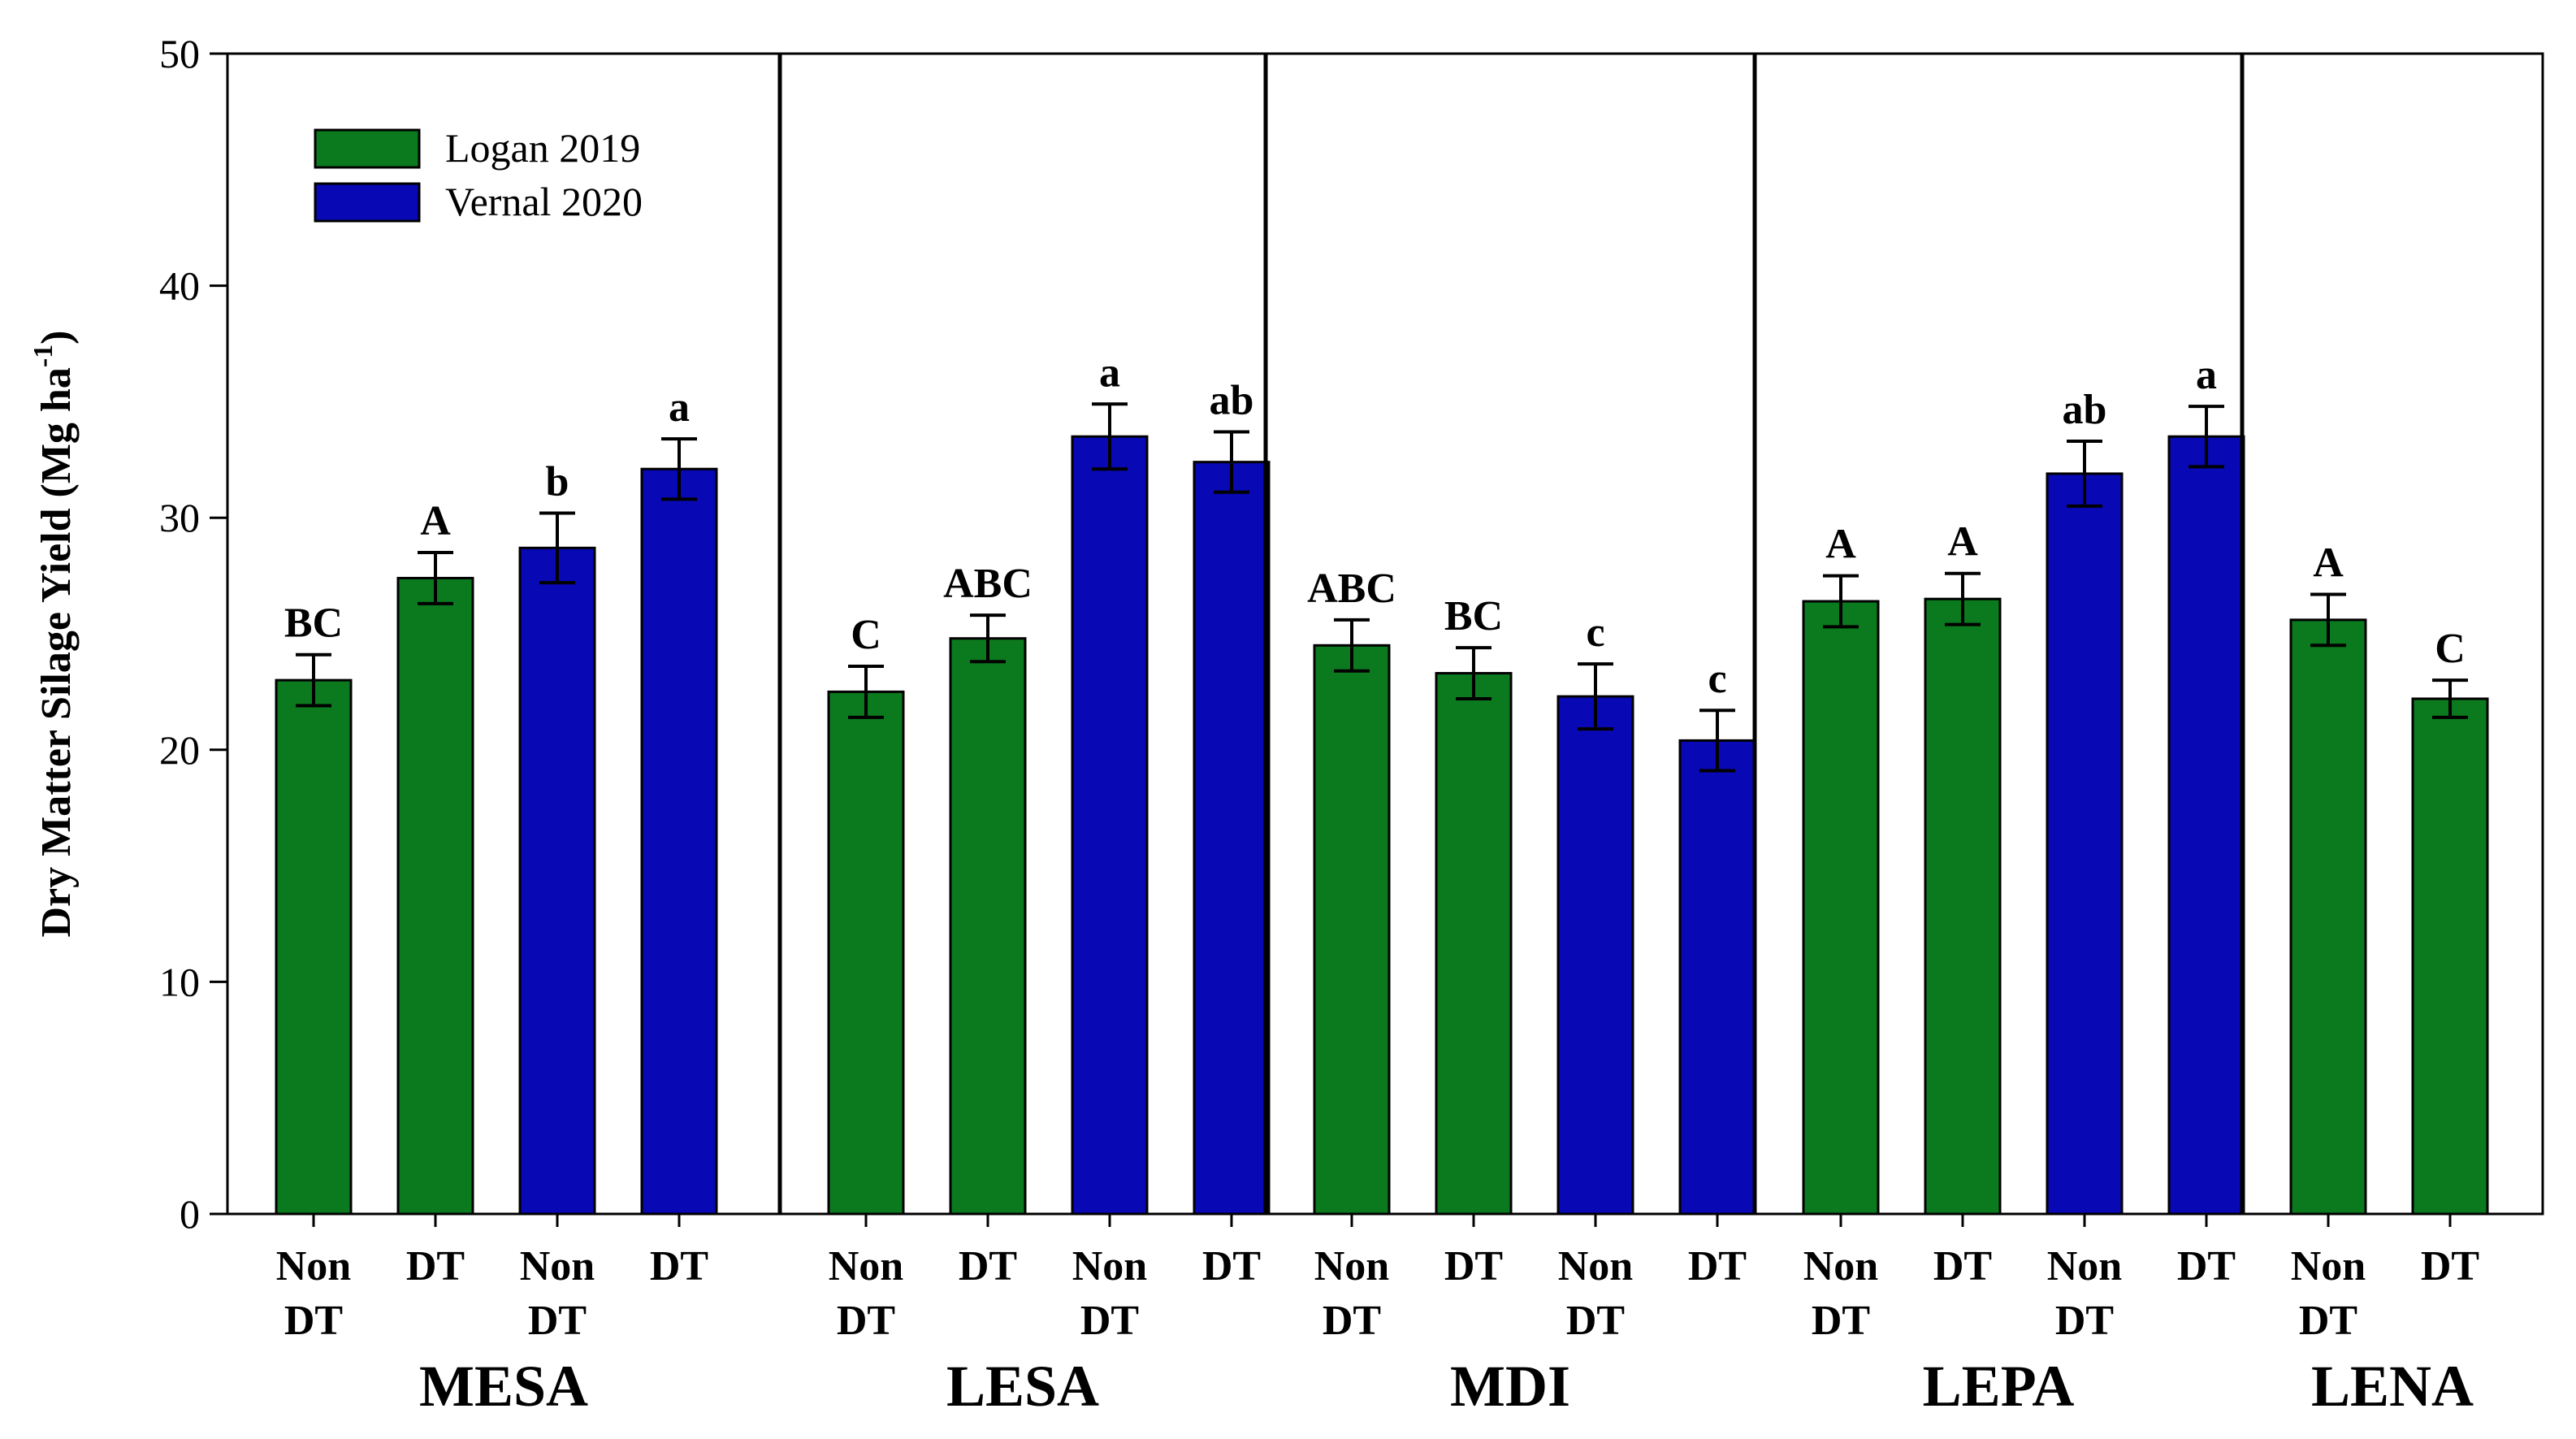  I want to click on group-label-lepa: LEPA, so click(1999, 1386).